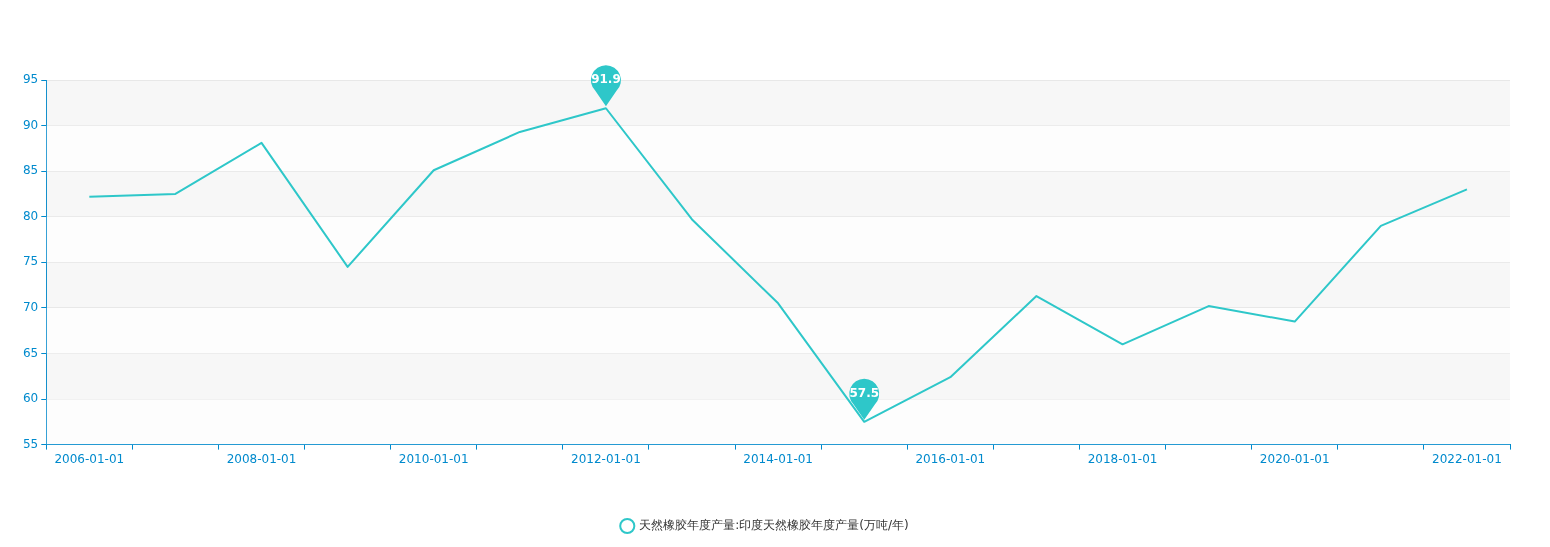 The height and width of the screenshot is (547, 1550). Describe the element at coordinates (1467, 458) in the screenshot. I see `x-tick-label: 2022-01-01` at that location.